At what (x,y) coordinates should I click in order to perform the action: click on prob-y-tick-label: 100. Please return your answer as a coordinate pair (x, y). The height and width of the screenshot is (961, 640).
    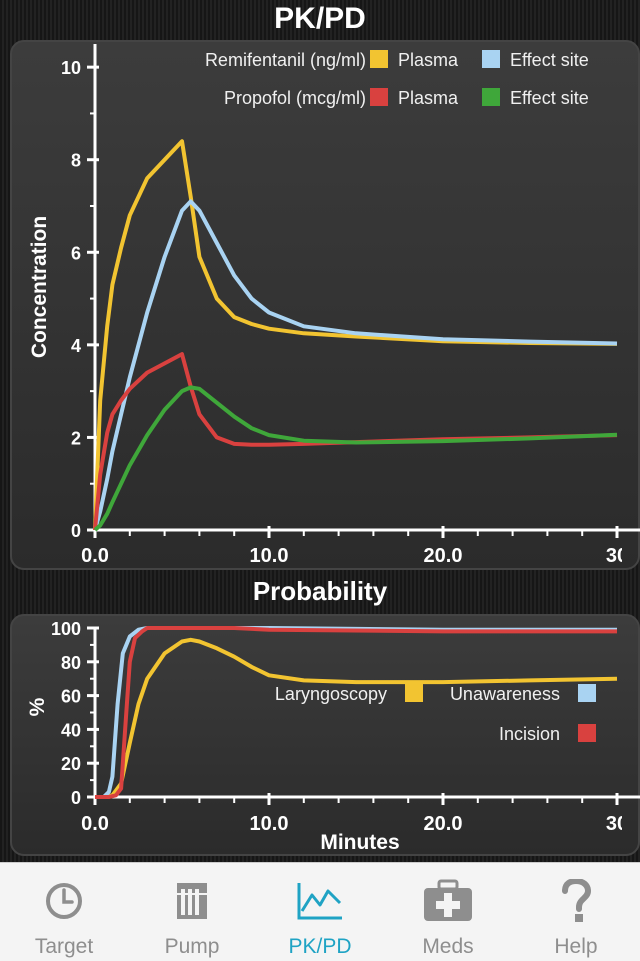
    Looking at the image, I should click on (66, 629).